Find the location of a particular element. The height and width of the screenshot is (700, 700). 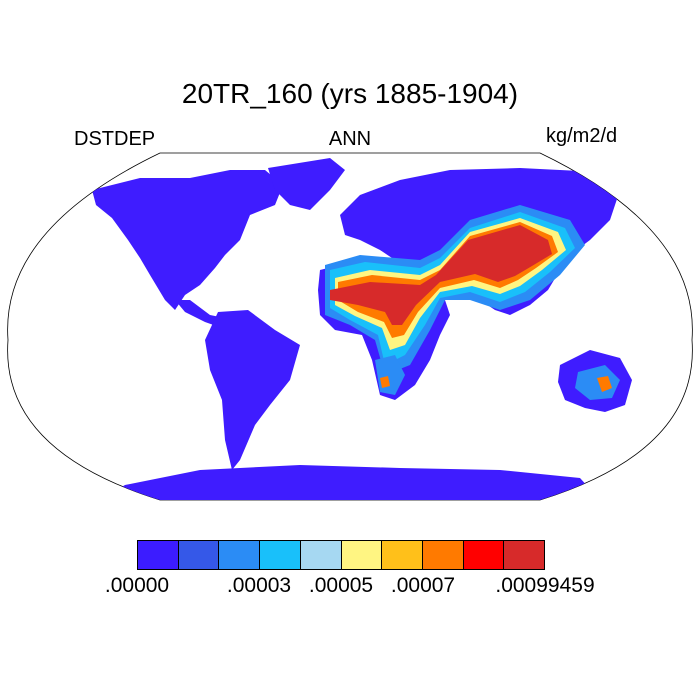

north-america is located at coordinates (187, 240).